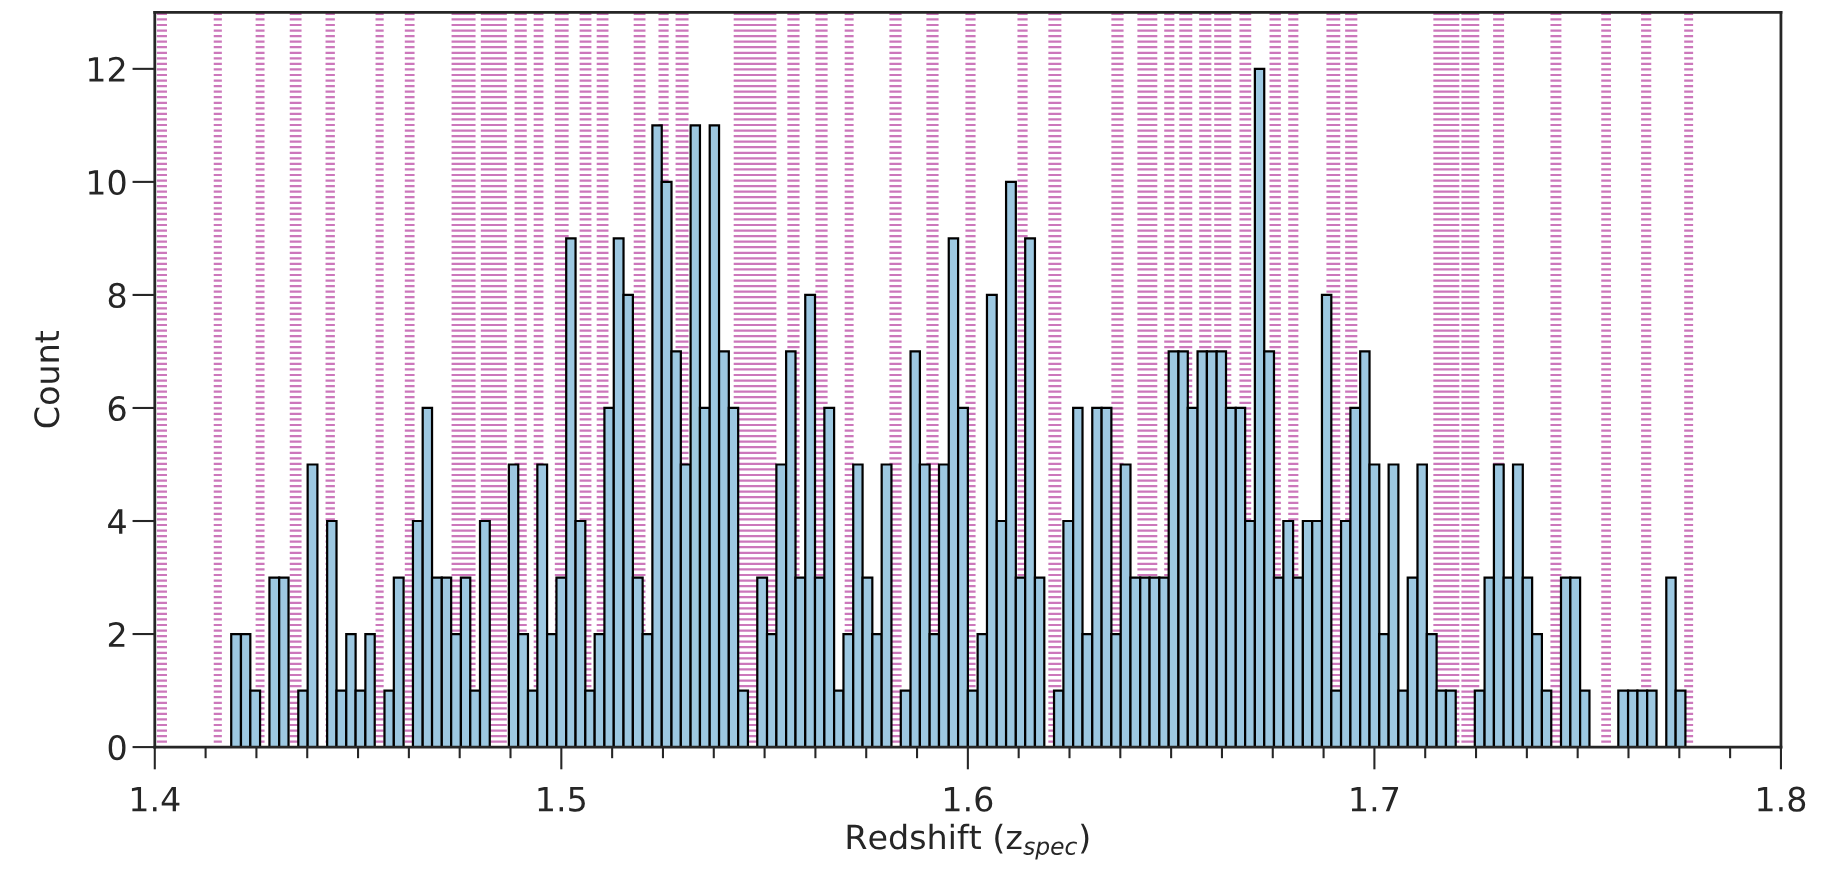  Describe the element at coordinates (561, 799) in the screenshot. I see `x-tick-label: 1.5` at that location.